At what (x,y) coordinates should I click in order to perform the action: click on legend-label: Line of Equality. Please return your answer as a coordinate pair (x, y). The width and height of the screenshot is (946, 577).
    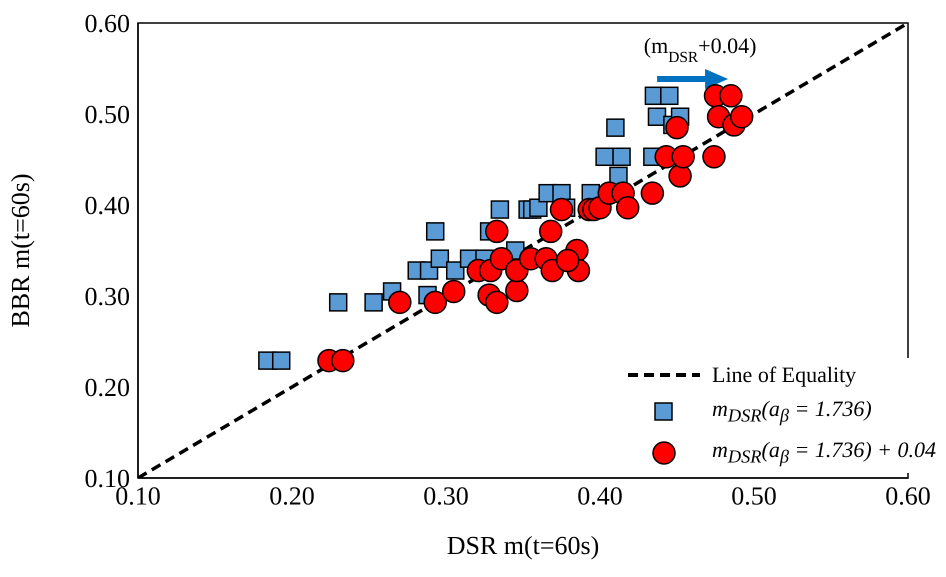
    Looking at the image, I should click on (784, 375).